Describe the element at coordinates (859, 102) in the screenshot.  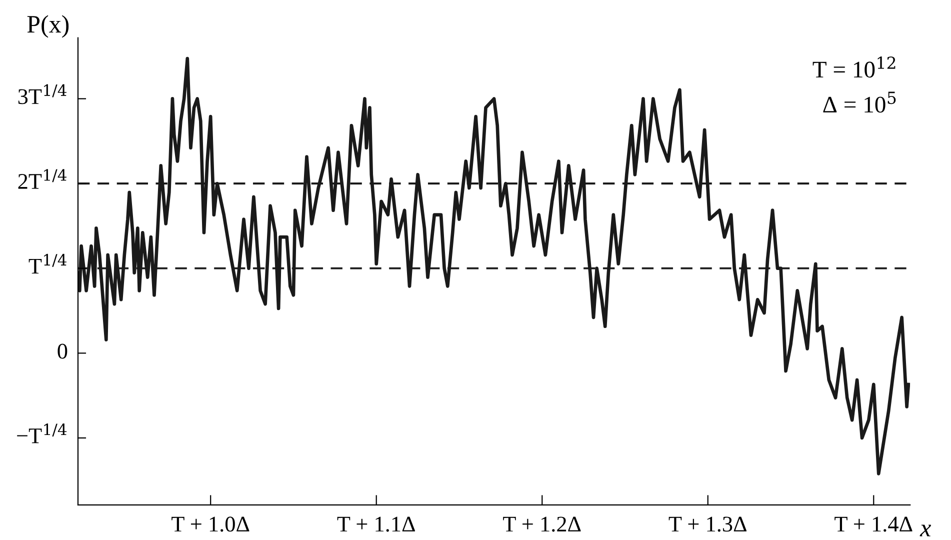
I see `annotation: Δ = 10$^{5}$` at that location.